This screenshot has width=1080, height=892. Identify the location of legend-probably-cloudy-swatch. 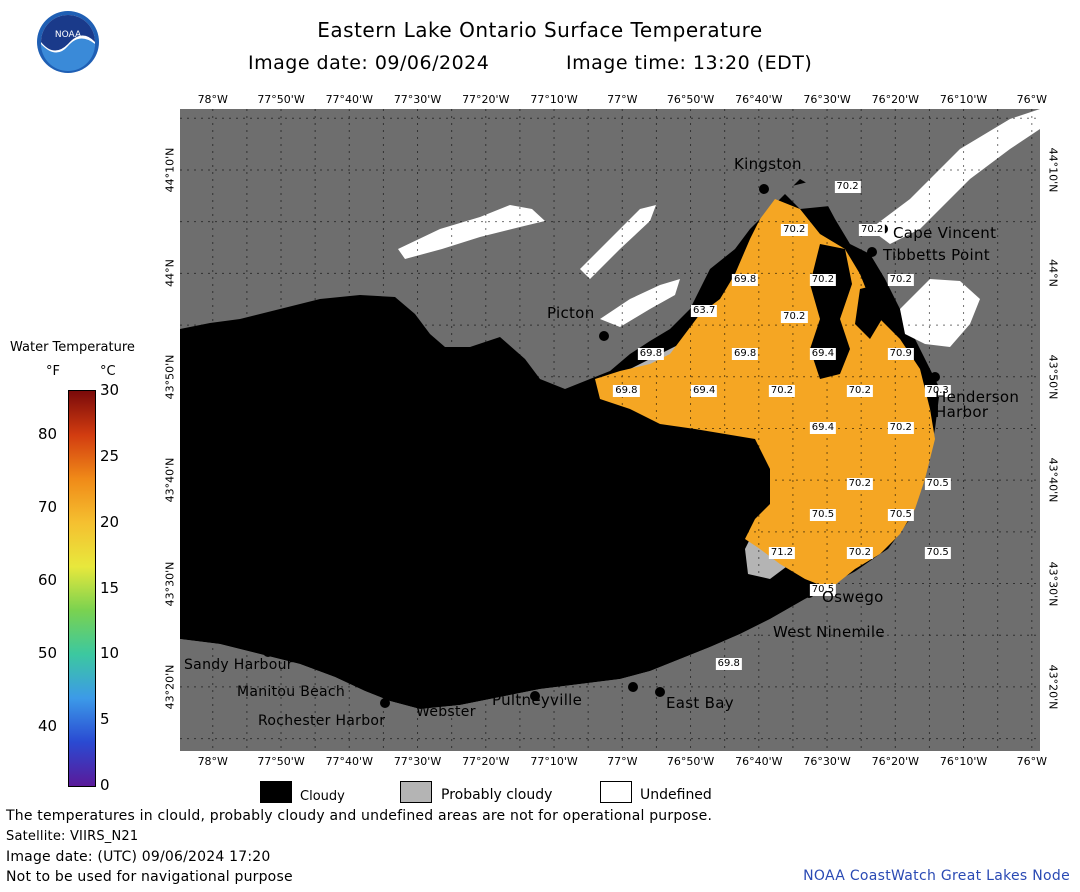
(416, 792).